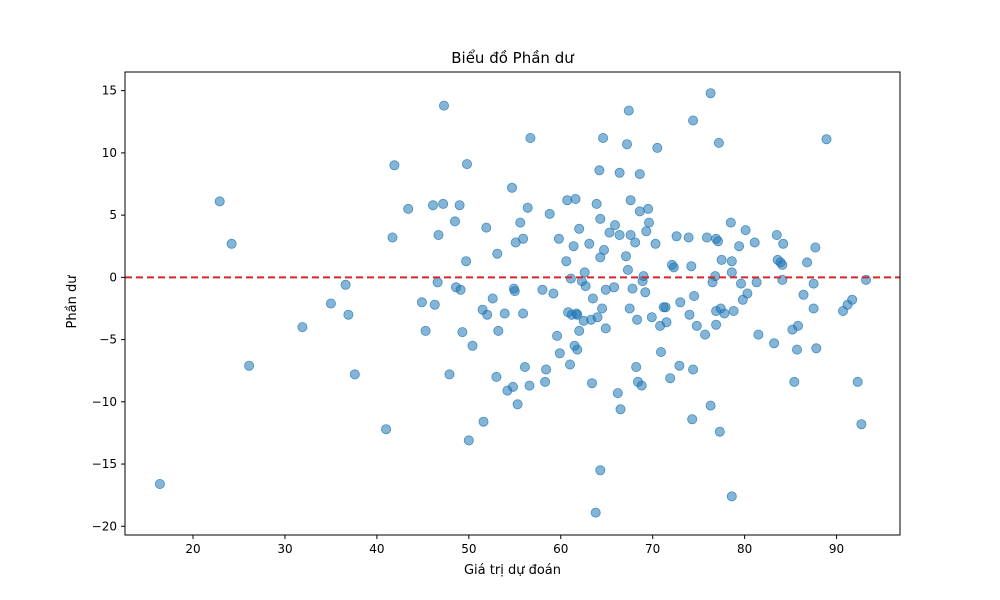 The image size is (1000, 600). What do you see at coordinates (109, 91) in the screenshot?
I see `y-tick-label: 15` at bounding box center [109, 91].